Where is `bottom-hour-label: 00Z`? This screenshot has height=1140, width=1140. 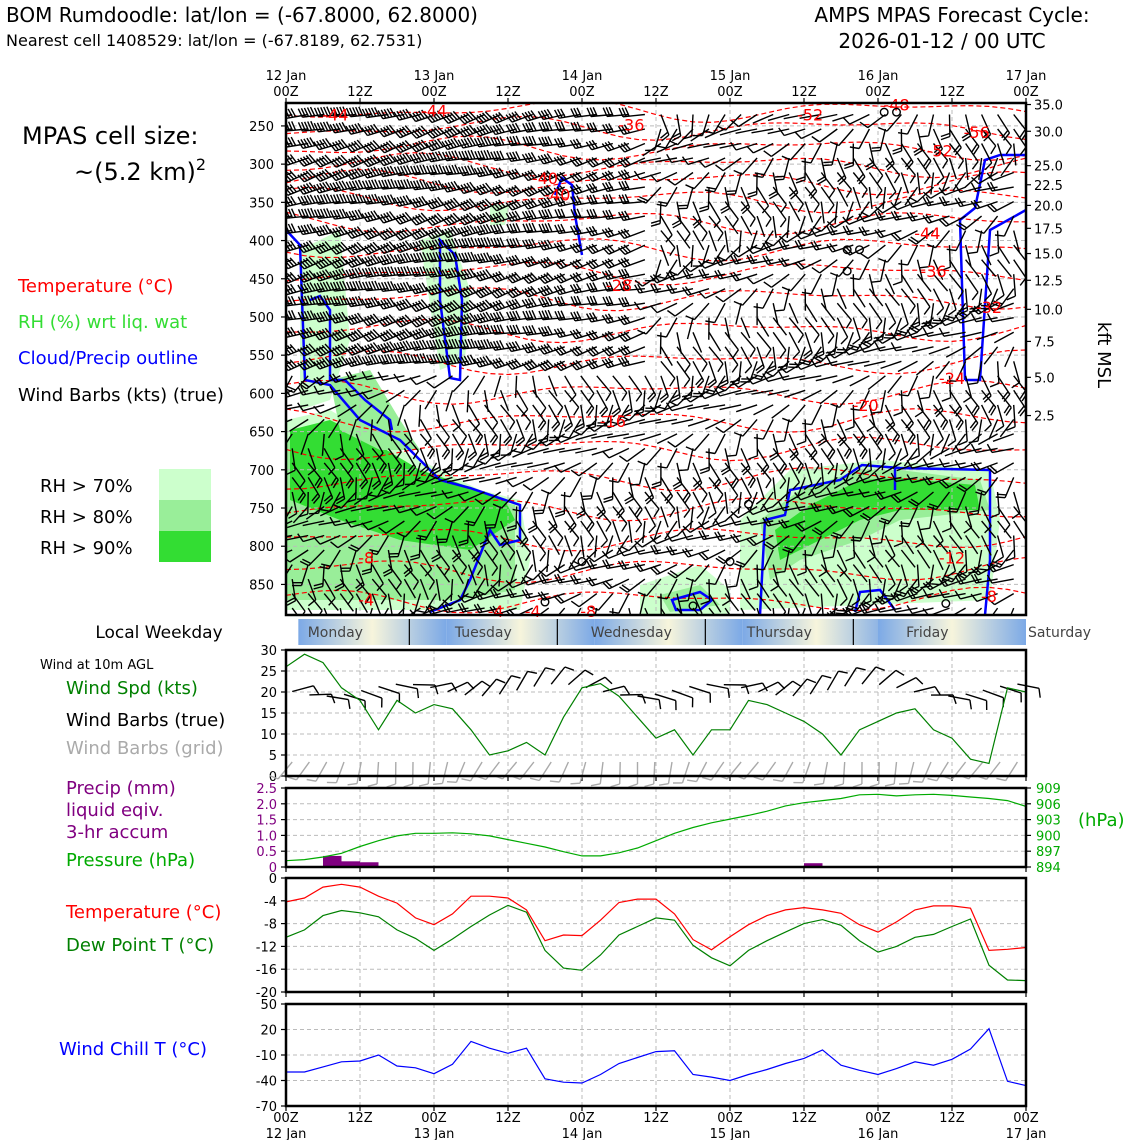
bottom-hour-label: 00Z is located at coordinates (730, 1118).